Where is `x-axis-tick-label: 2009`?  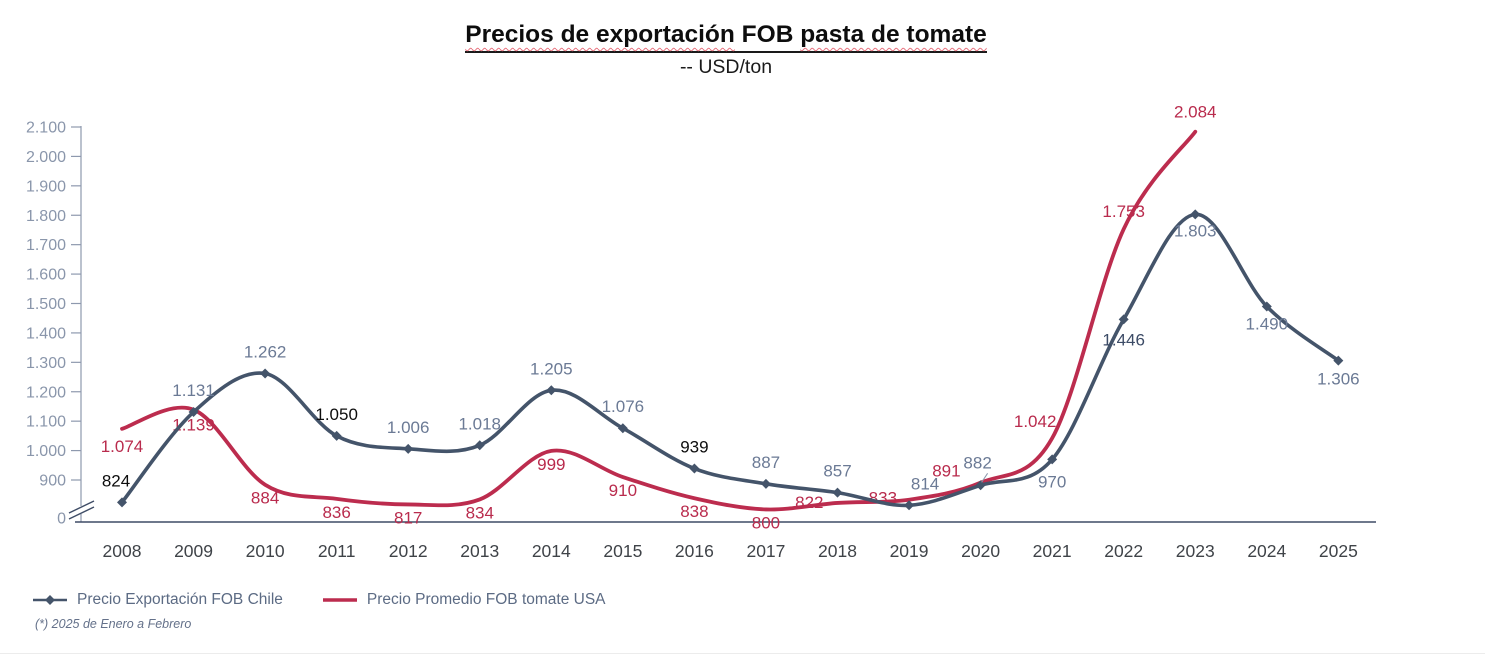
x-axis-tick-label: 2009 is located at coordinates (193, 551).